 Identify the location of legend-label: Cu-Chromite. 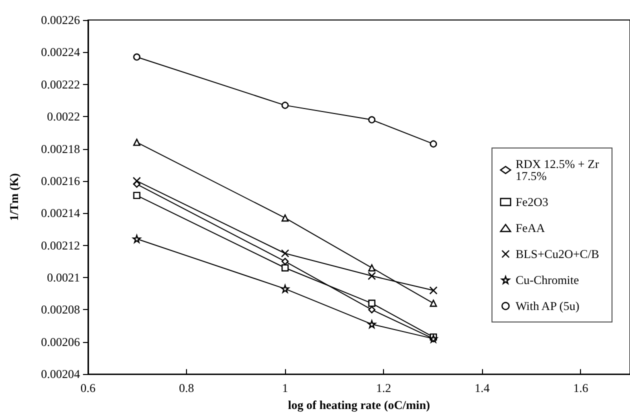
(547, 280).